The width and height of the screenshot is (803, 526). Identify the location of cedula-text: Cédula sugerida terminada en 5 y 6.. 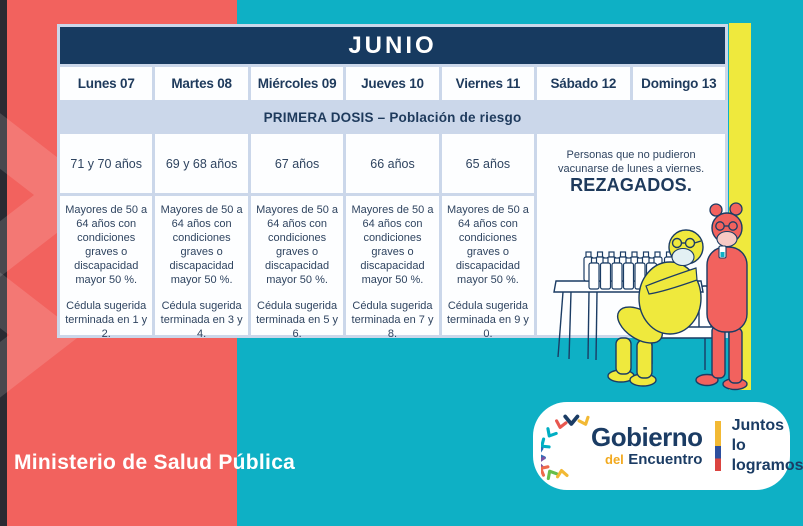
(297, 320).